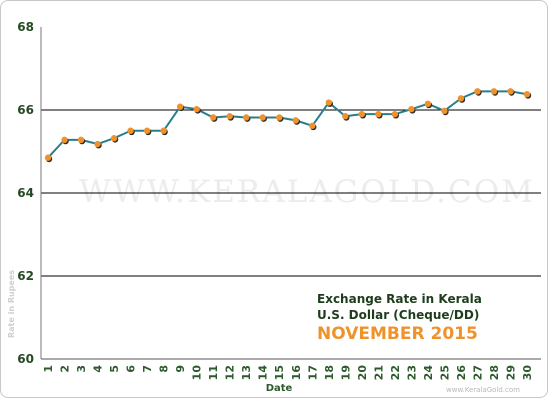 The width and height of the screenshot is (550, 400). What do you see at coordinates (230, 372) in the screenshot?
I see `x-tick-label: 12` at bounding box center [230, 372].